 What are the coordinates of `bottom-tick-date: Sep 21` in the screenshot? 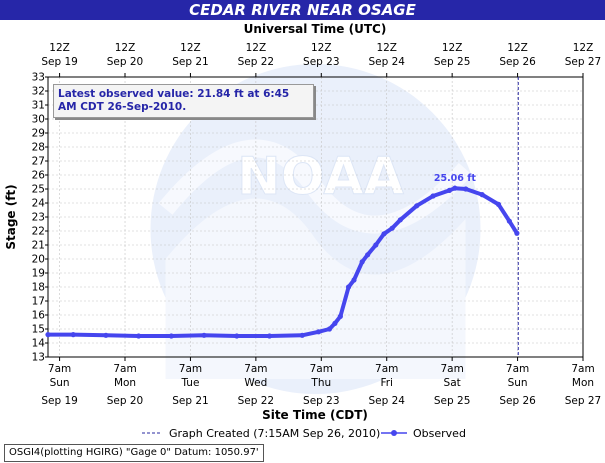 It's located at (190, 401).